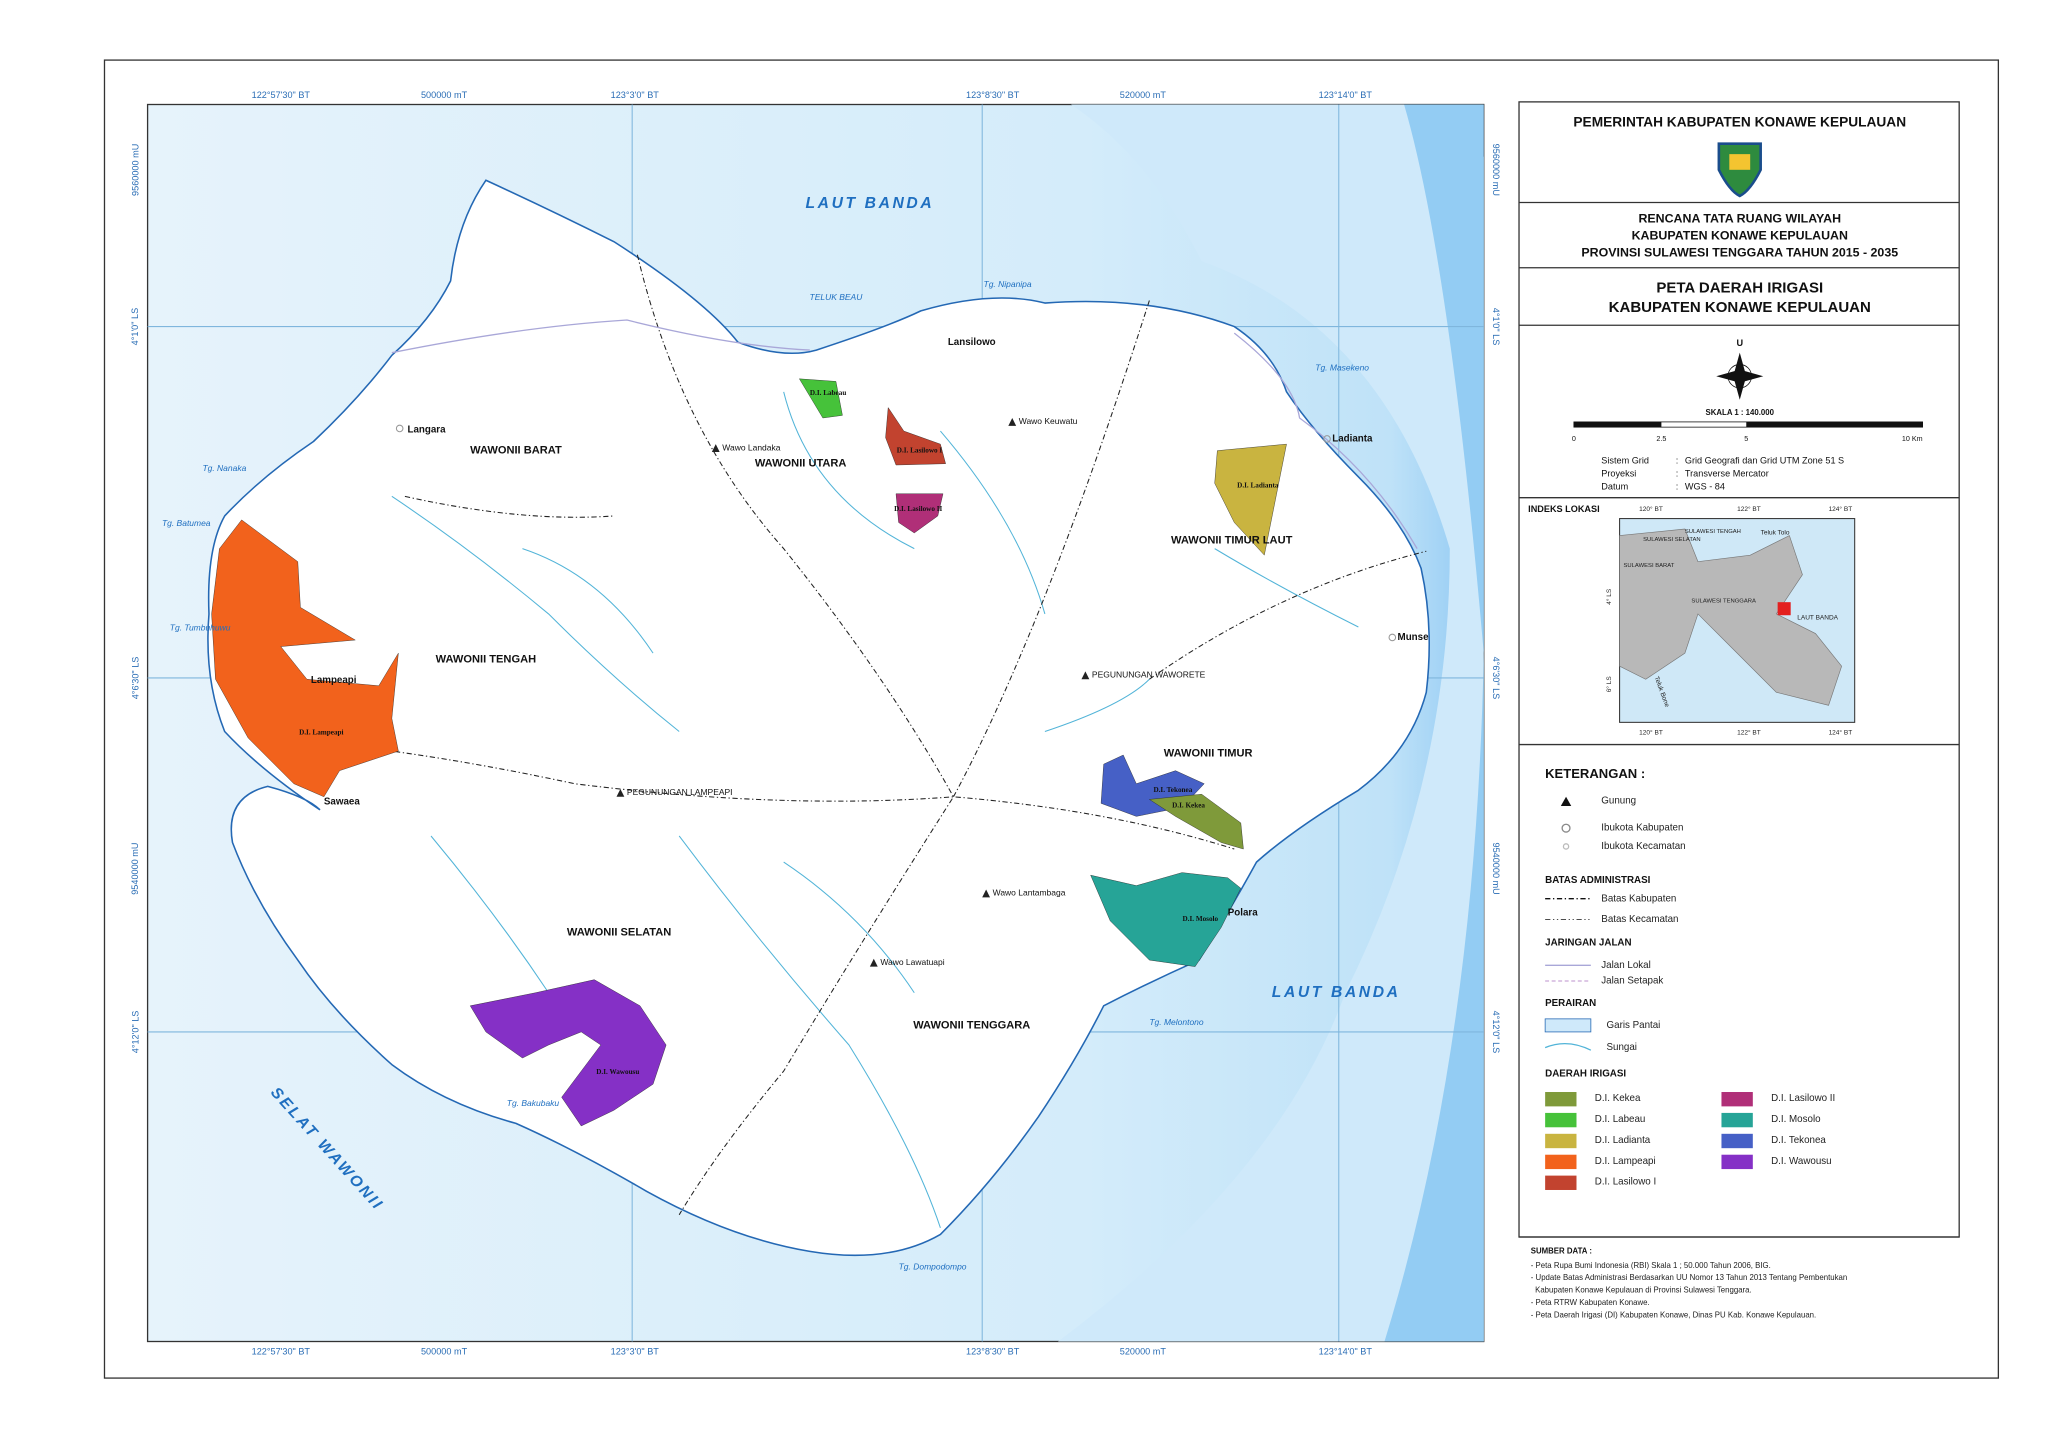 The height and width of the screenshot is (1446, 2048). What do you see at coordinates (1737, 620) in the screenshot?
I see `inset-map` at bounding box center [1737, 620].